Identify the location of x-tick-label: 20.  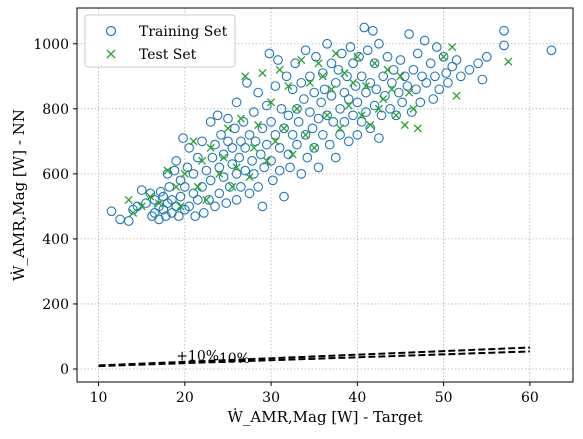
(185, 398).